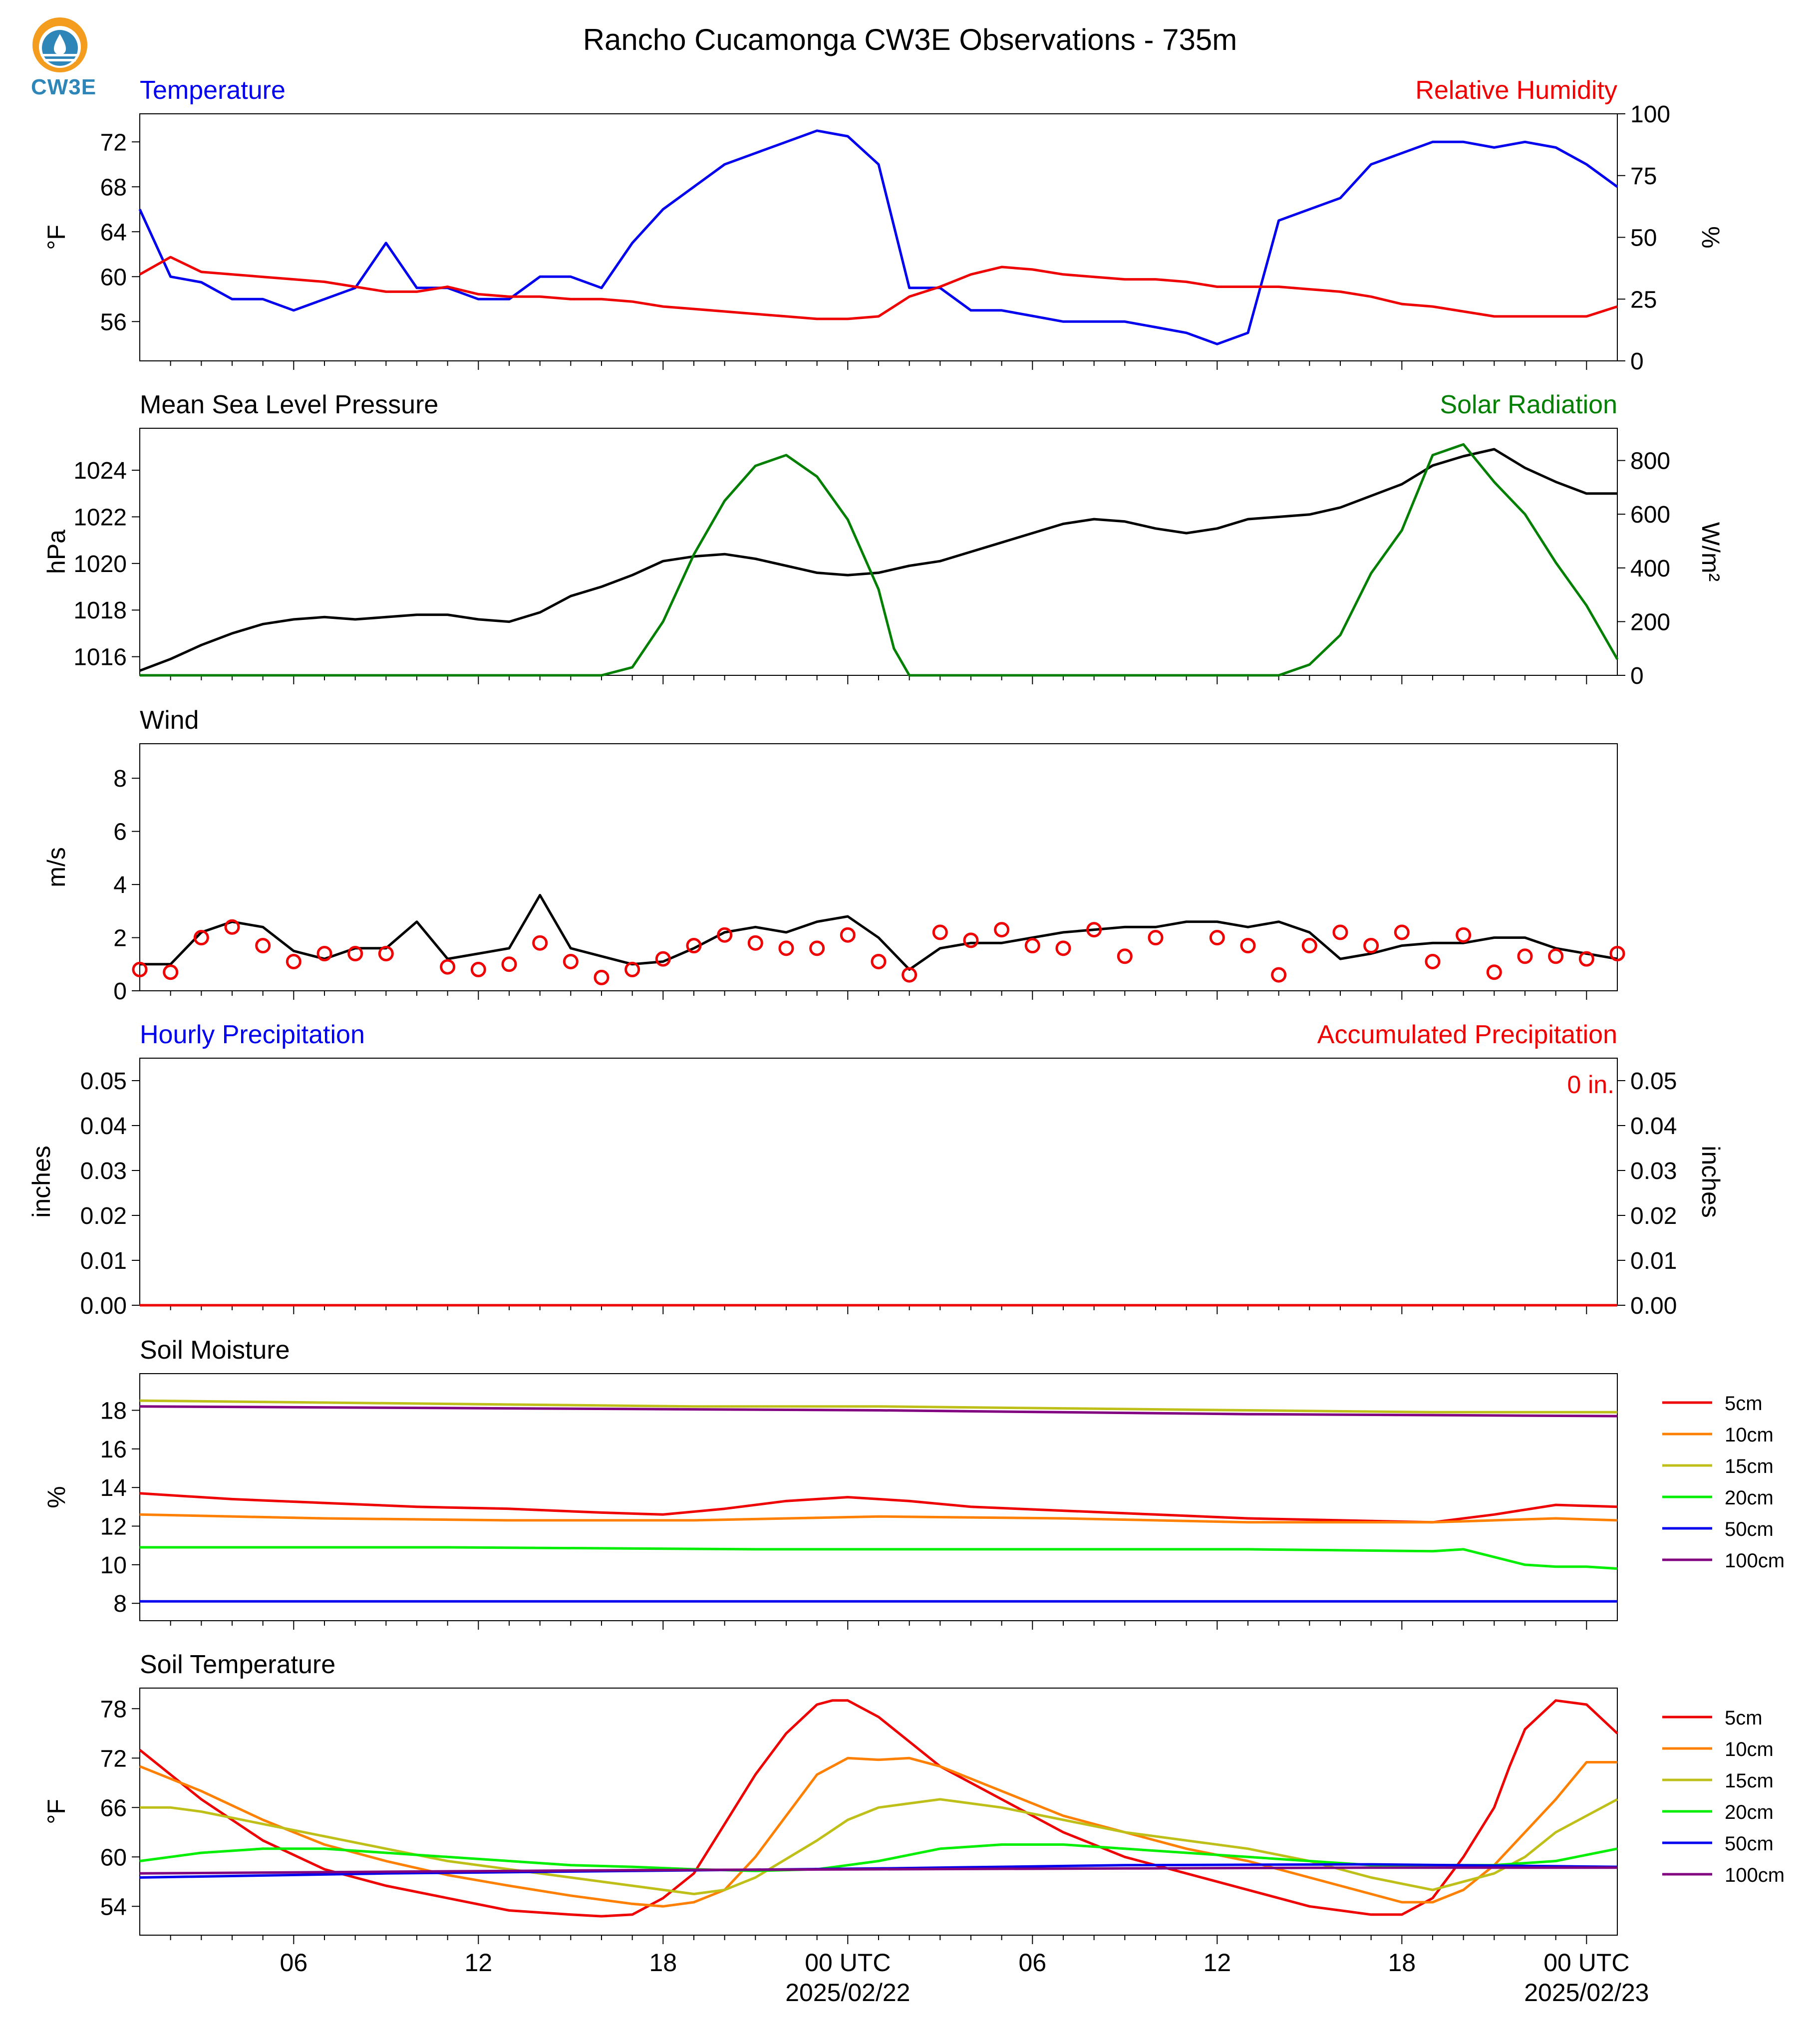  Describe the element at coordinates (847, 1993) in the screenshot. I see `x-date-label: 2025/02/22` at that location.